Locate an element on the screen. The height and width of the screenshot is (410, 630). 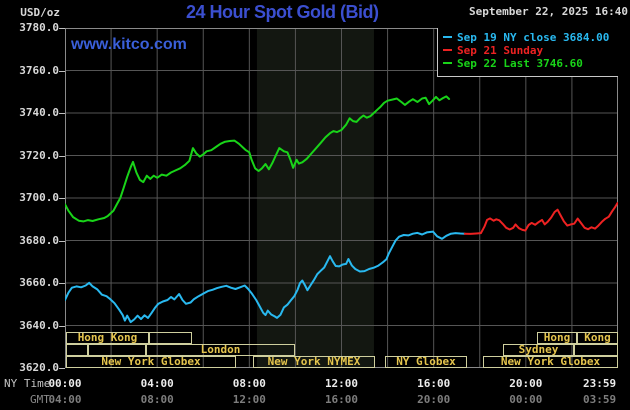
y-tick-label: 3640.0 is located at coordinates (39, 325).